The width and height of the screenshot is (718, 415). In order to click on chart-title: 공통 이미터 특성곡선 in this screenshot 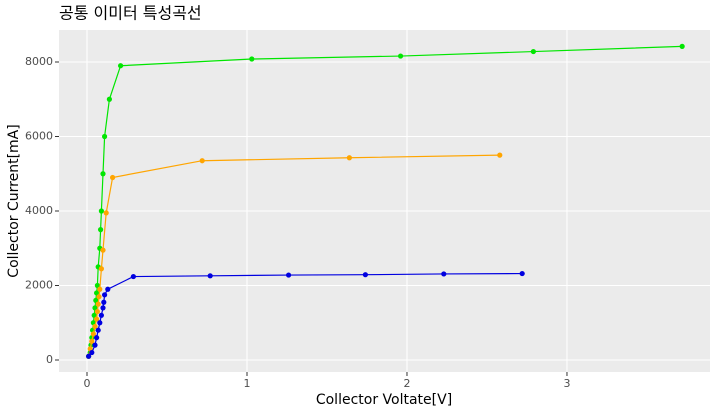, I will do `click(130, 13)`.